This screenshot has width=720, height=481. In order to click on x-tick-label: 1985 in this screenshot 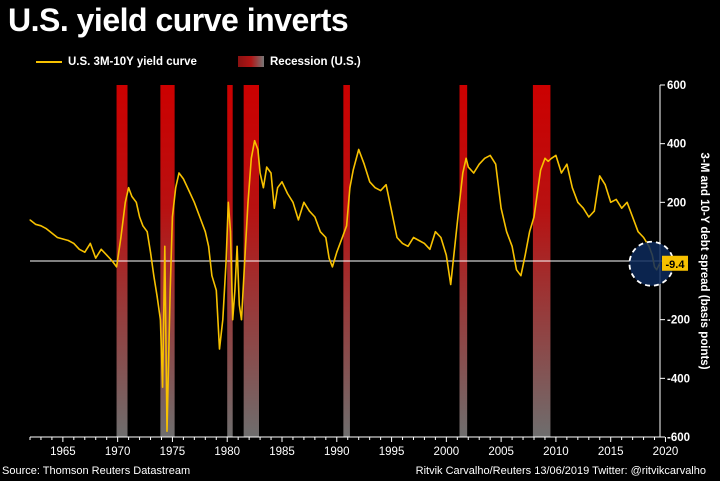, I will do `click(282, 452)`.